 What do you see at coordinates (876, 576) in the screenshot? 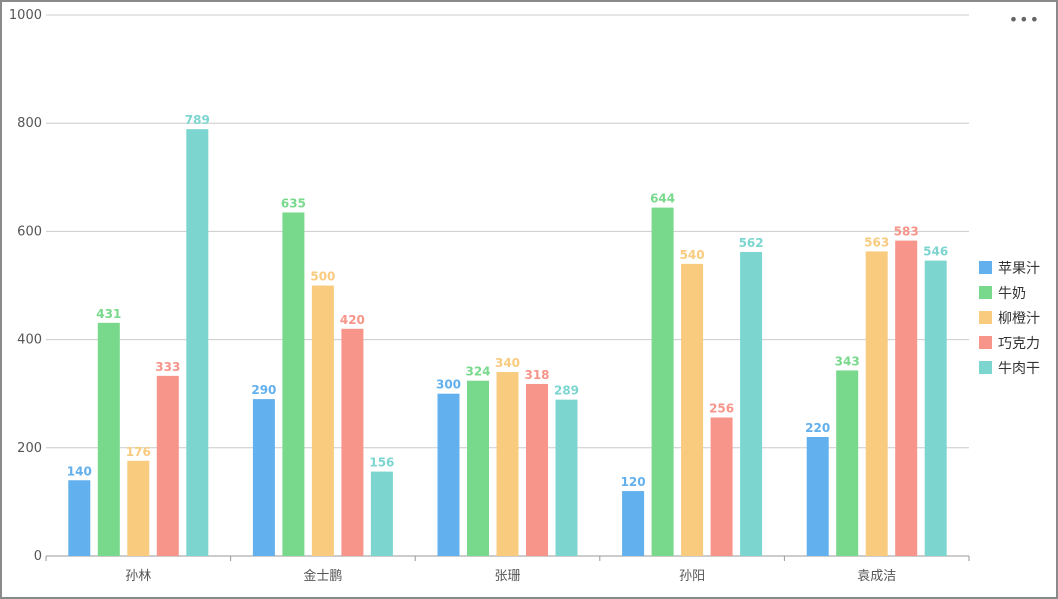
I see `x-tick-label: 袁成洁` at bounding box center [876, 576].